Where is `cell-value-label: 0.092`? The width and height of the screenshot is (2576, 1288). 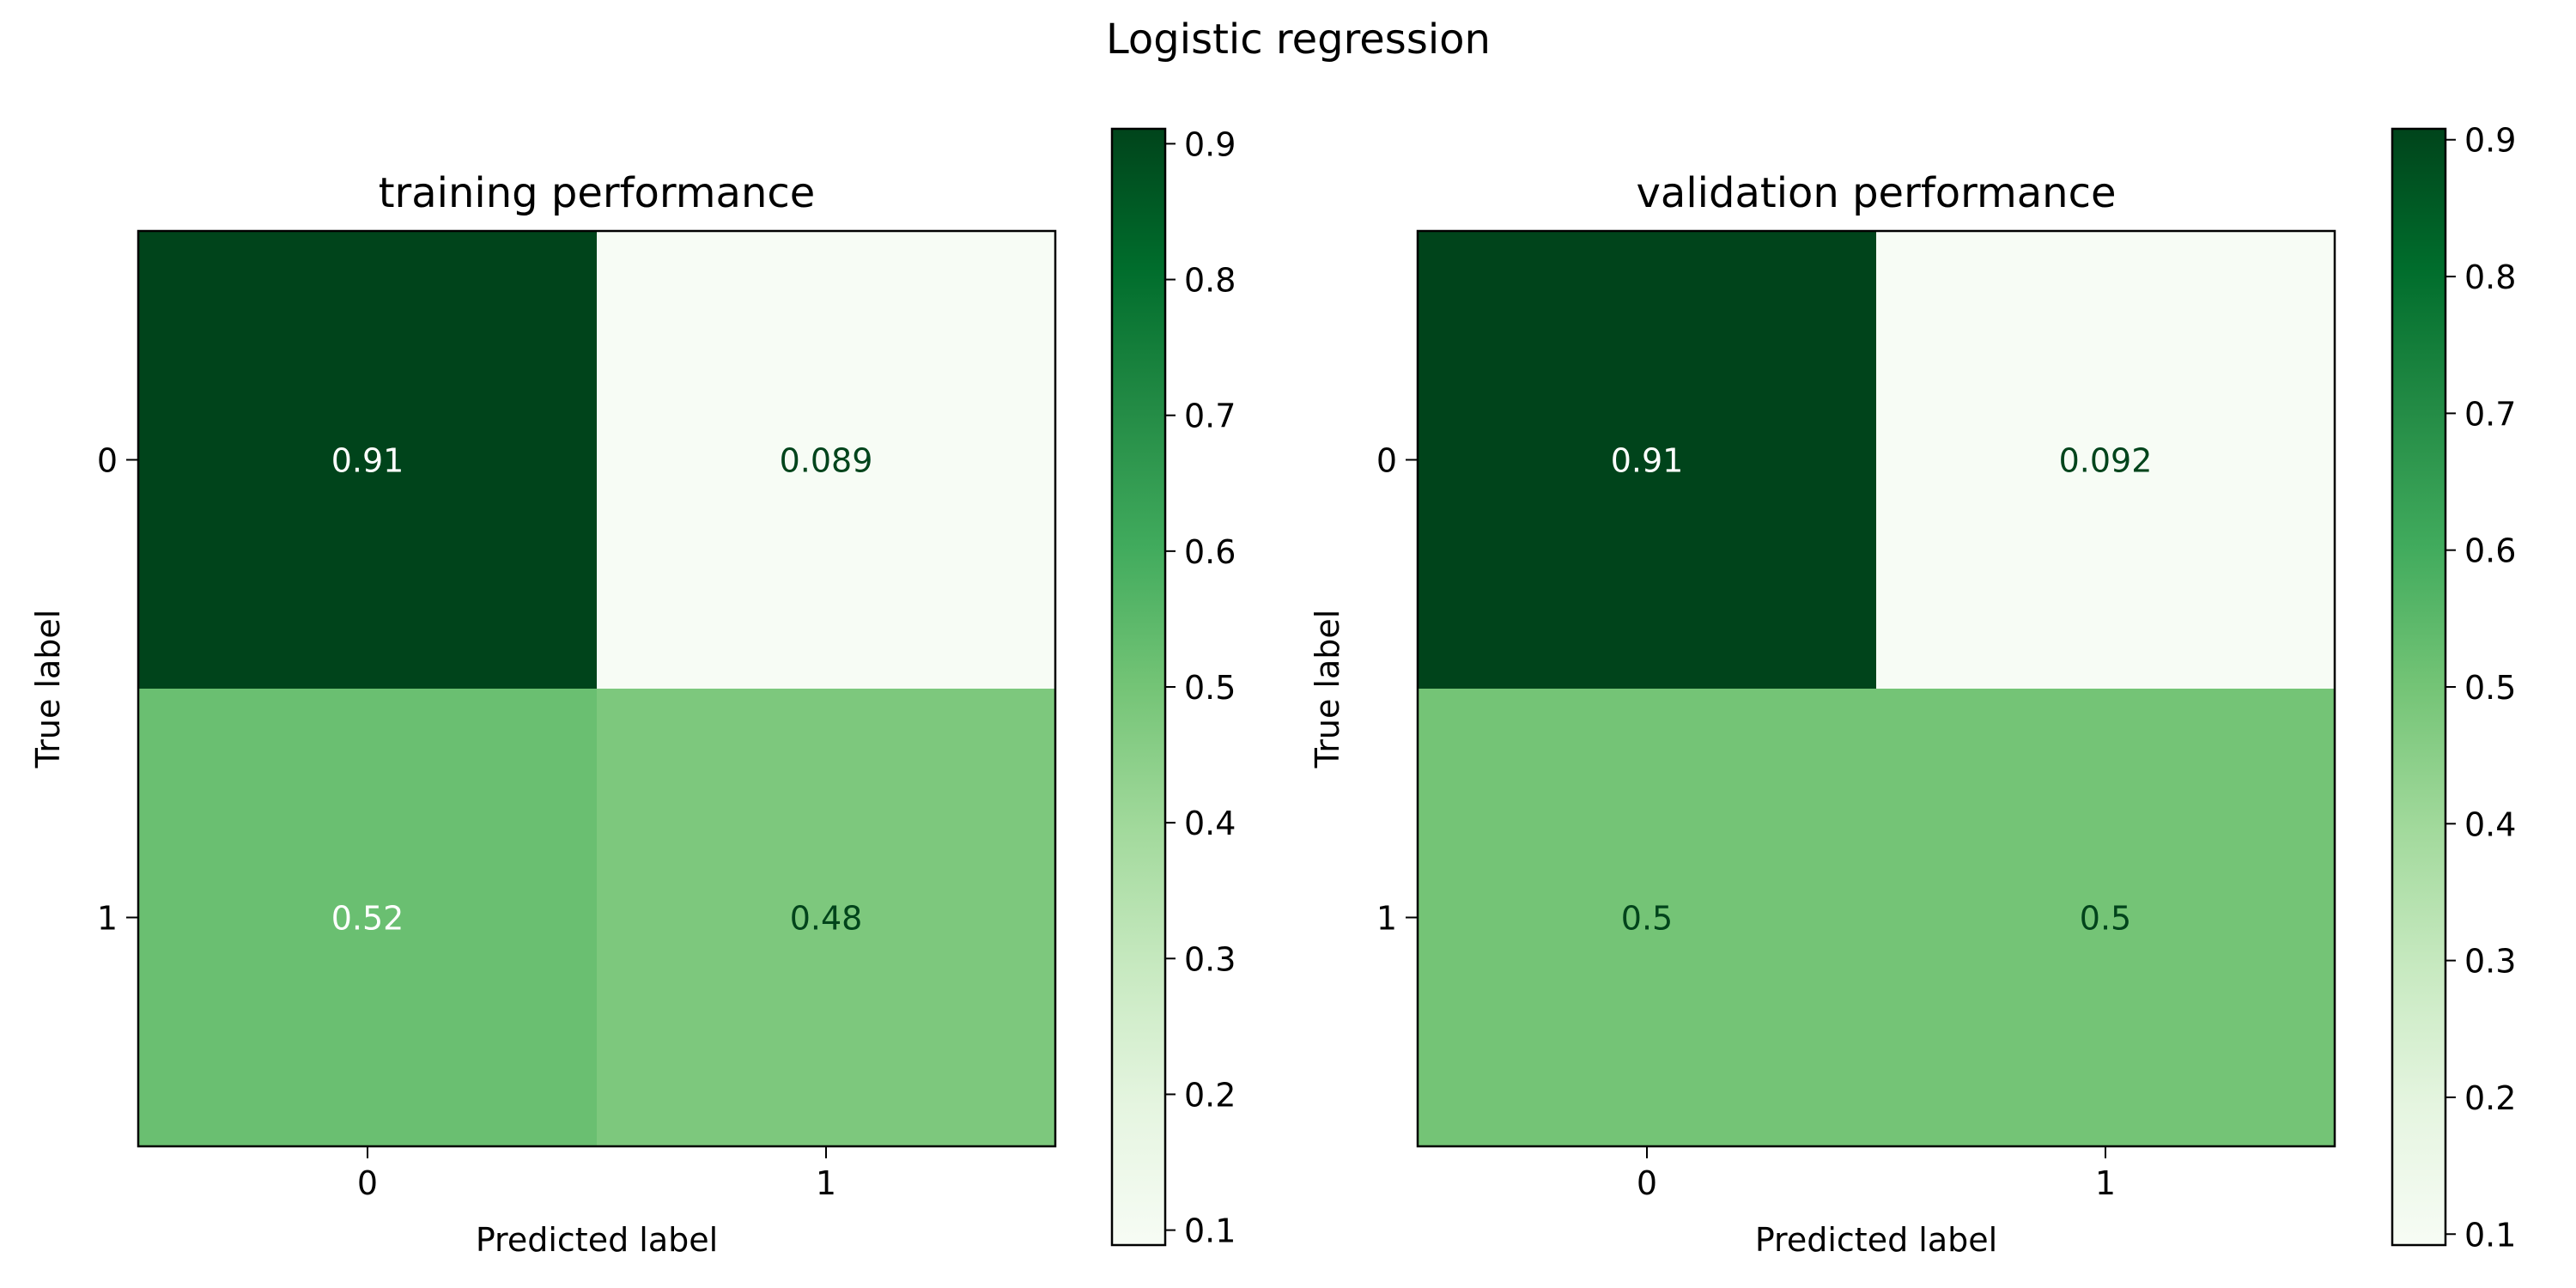
cell-value-label: 0.092 is located at coordinates (2106, 461).